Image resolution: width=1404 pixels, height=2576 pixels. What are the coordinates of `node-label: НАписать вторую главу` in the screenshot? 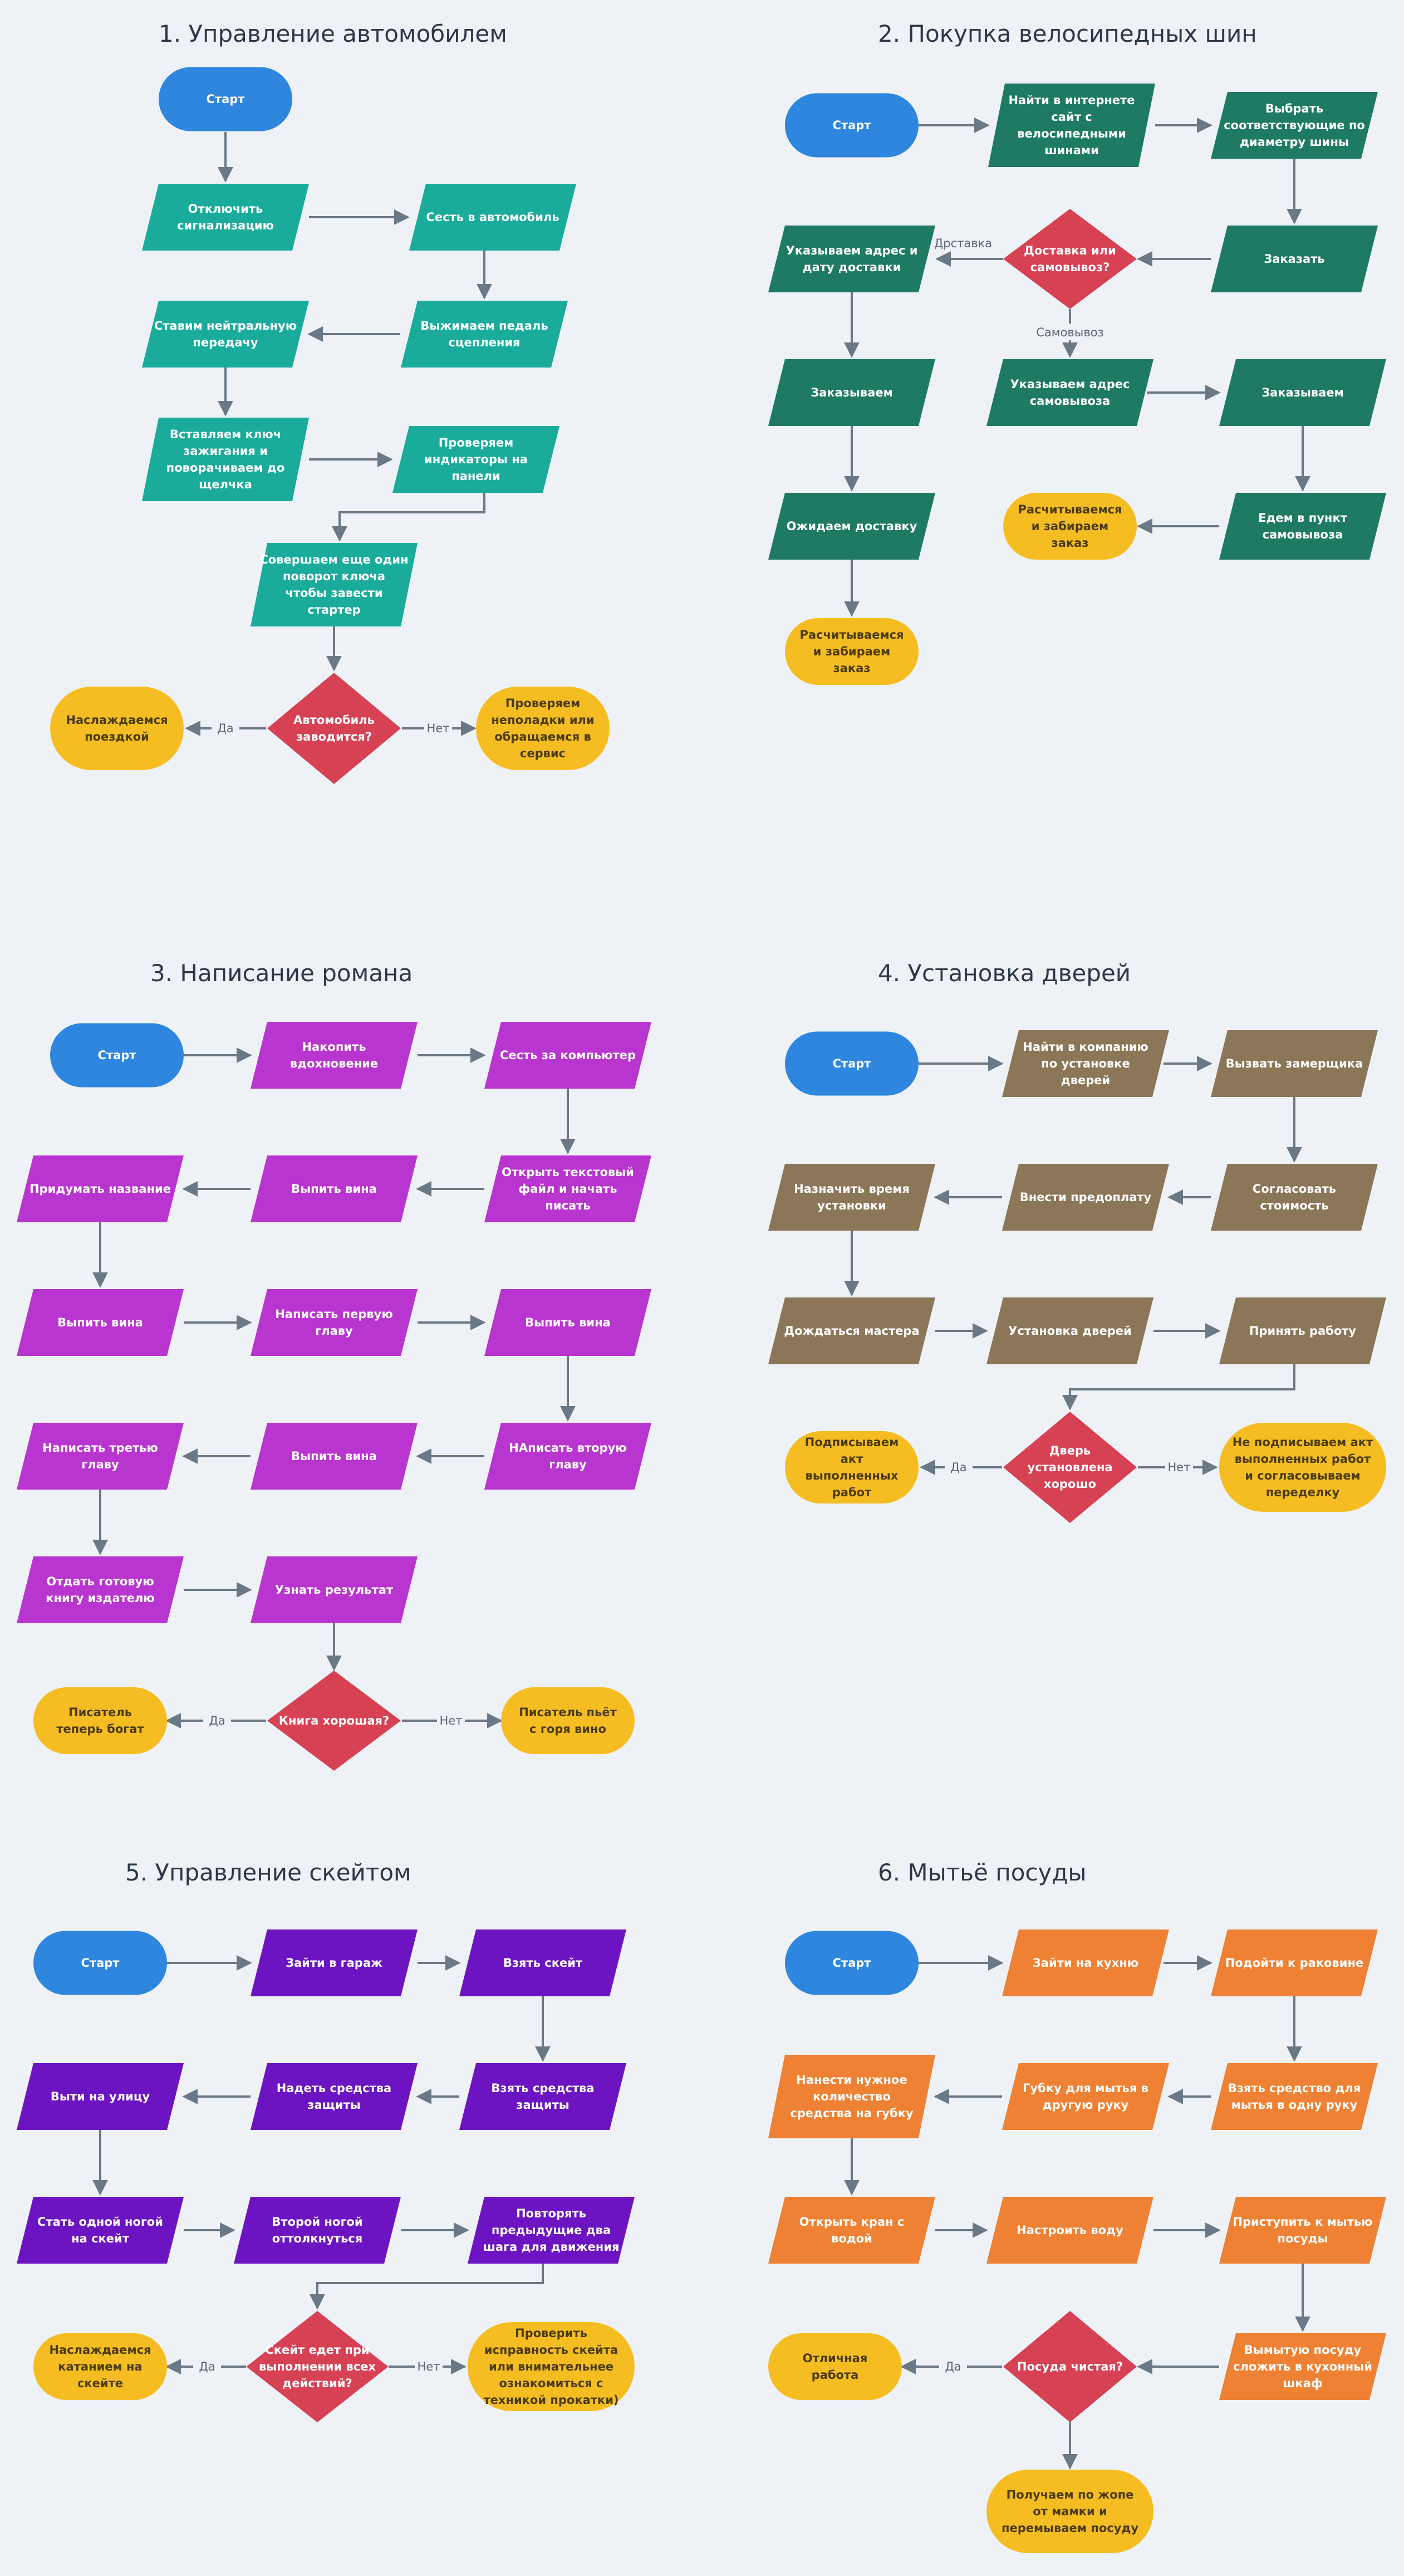 It's located at (567, 1456).